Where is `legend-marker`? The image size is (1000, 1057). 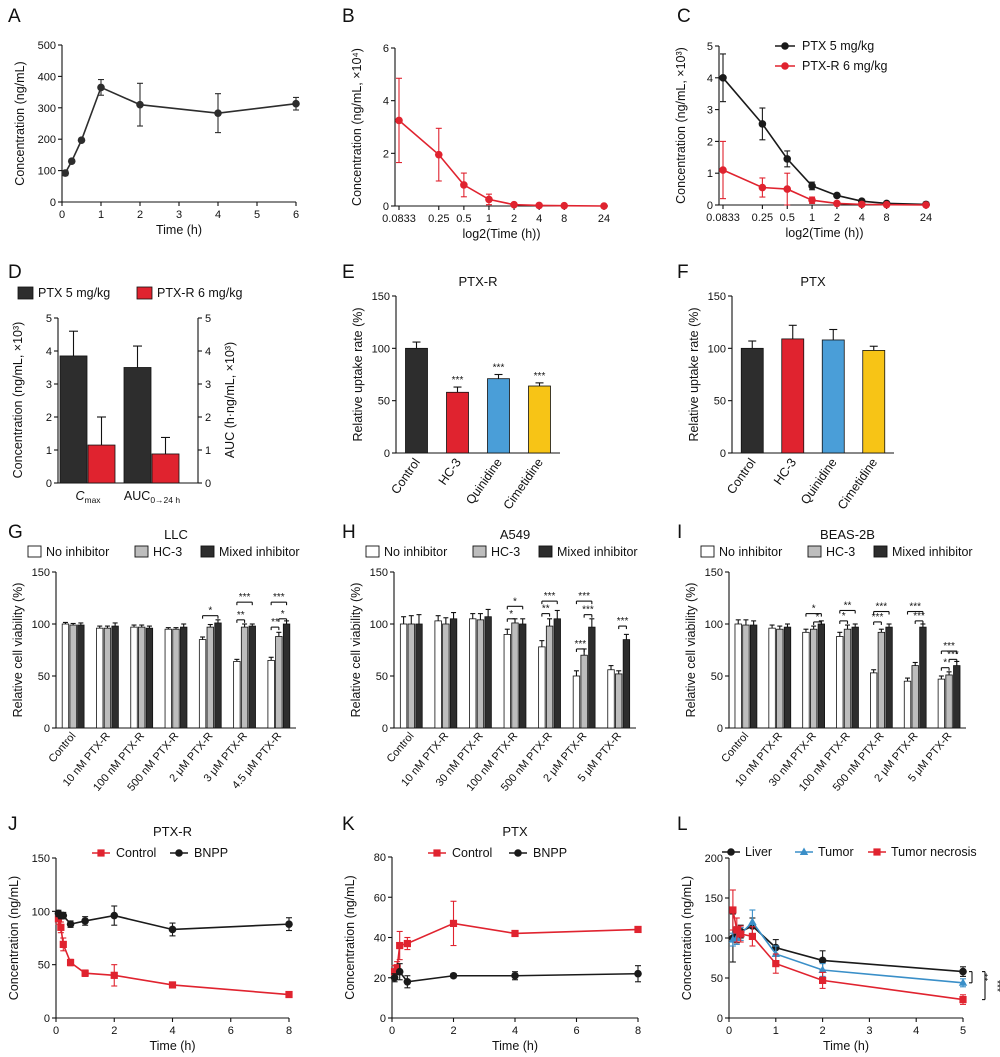
legend-marker is located at coordinates (437, 853).